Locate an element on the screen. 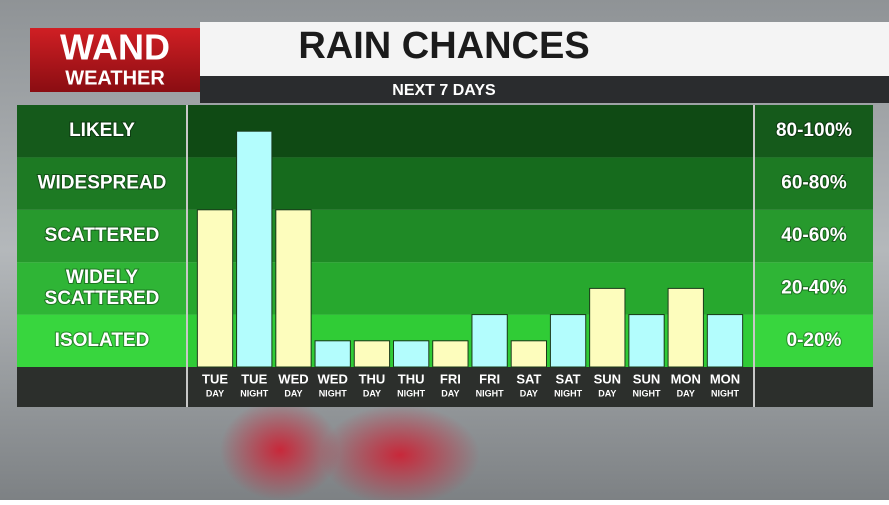 Image resolution: width=889 pixels, height=505 pixels. band-range: 40-60% is located at coordinates (814, 235).